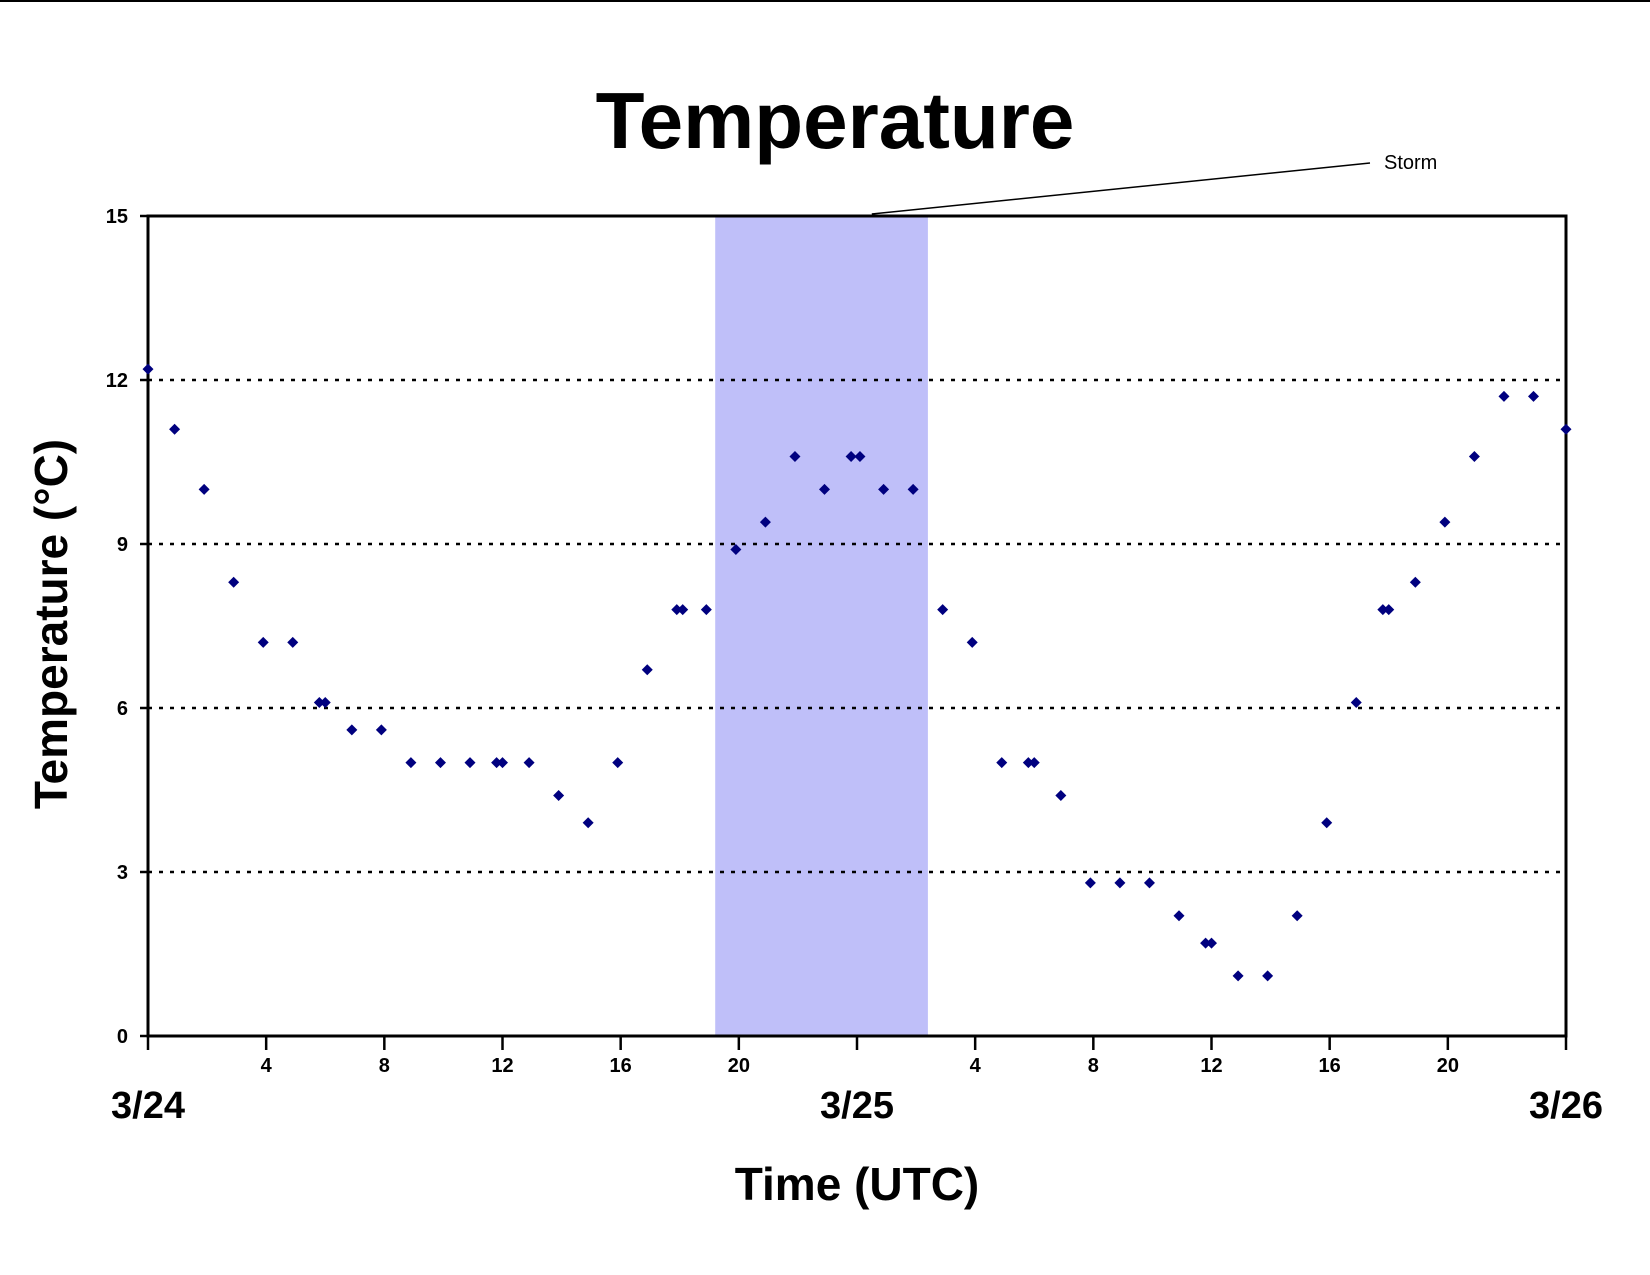  What do you see at coordinates (825, 1) in the screenshot?
I see `top-rule` at bounding box center [825, 1].